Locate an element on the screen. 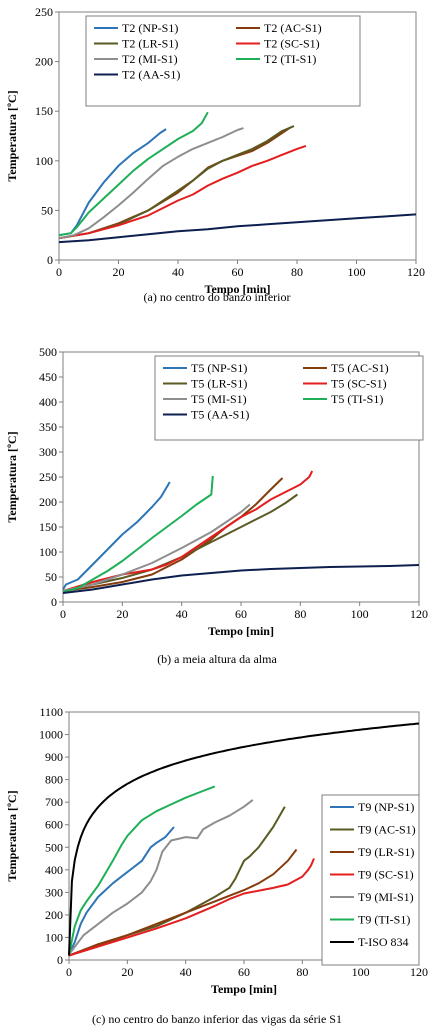 The width and height of the screenshot is (434, 1032). legend-entry: T9 (NP-S1) is located at coordinates (386, 807).